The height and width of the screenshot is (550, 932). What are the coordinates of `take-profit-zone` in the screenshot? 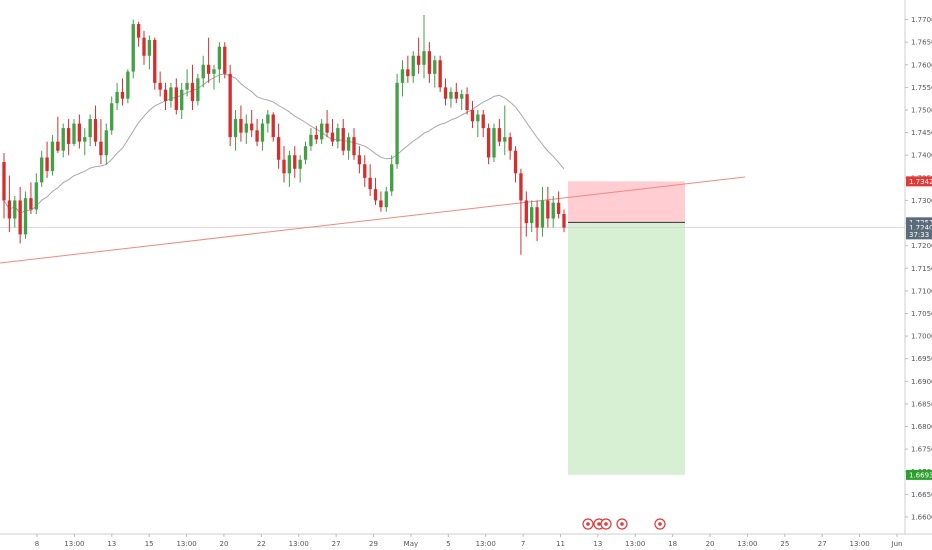 It's located at (626, 348).